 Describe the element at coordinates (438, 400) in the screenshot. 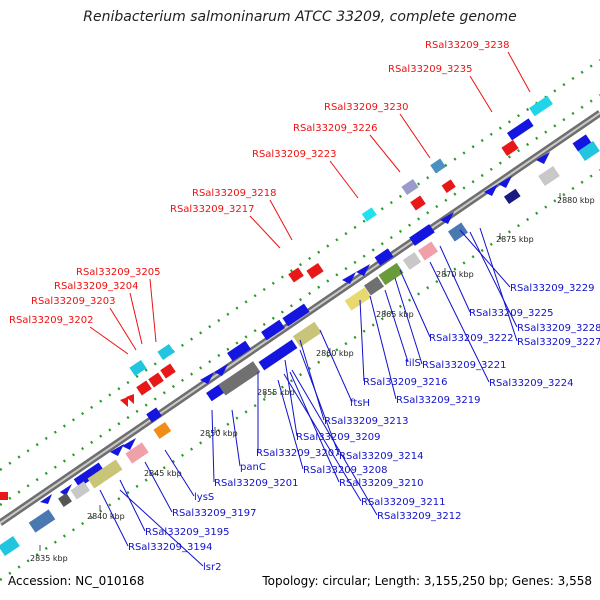

I see `gene-label: RSal33209_3219` at that location.